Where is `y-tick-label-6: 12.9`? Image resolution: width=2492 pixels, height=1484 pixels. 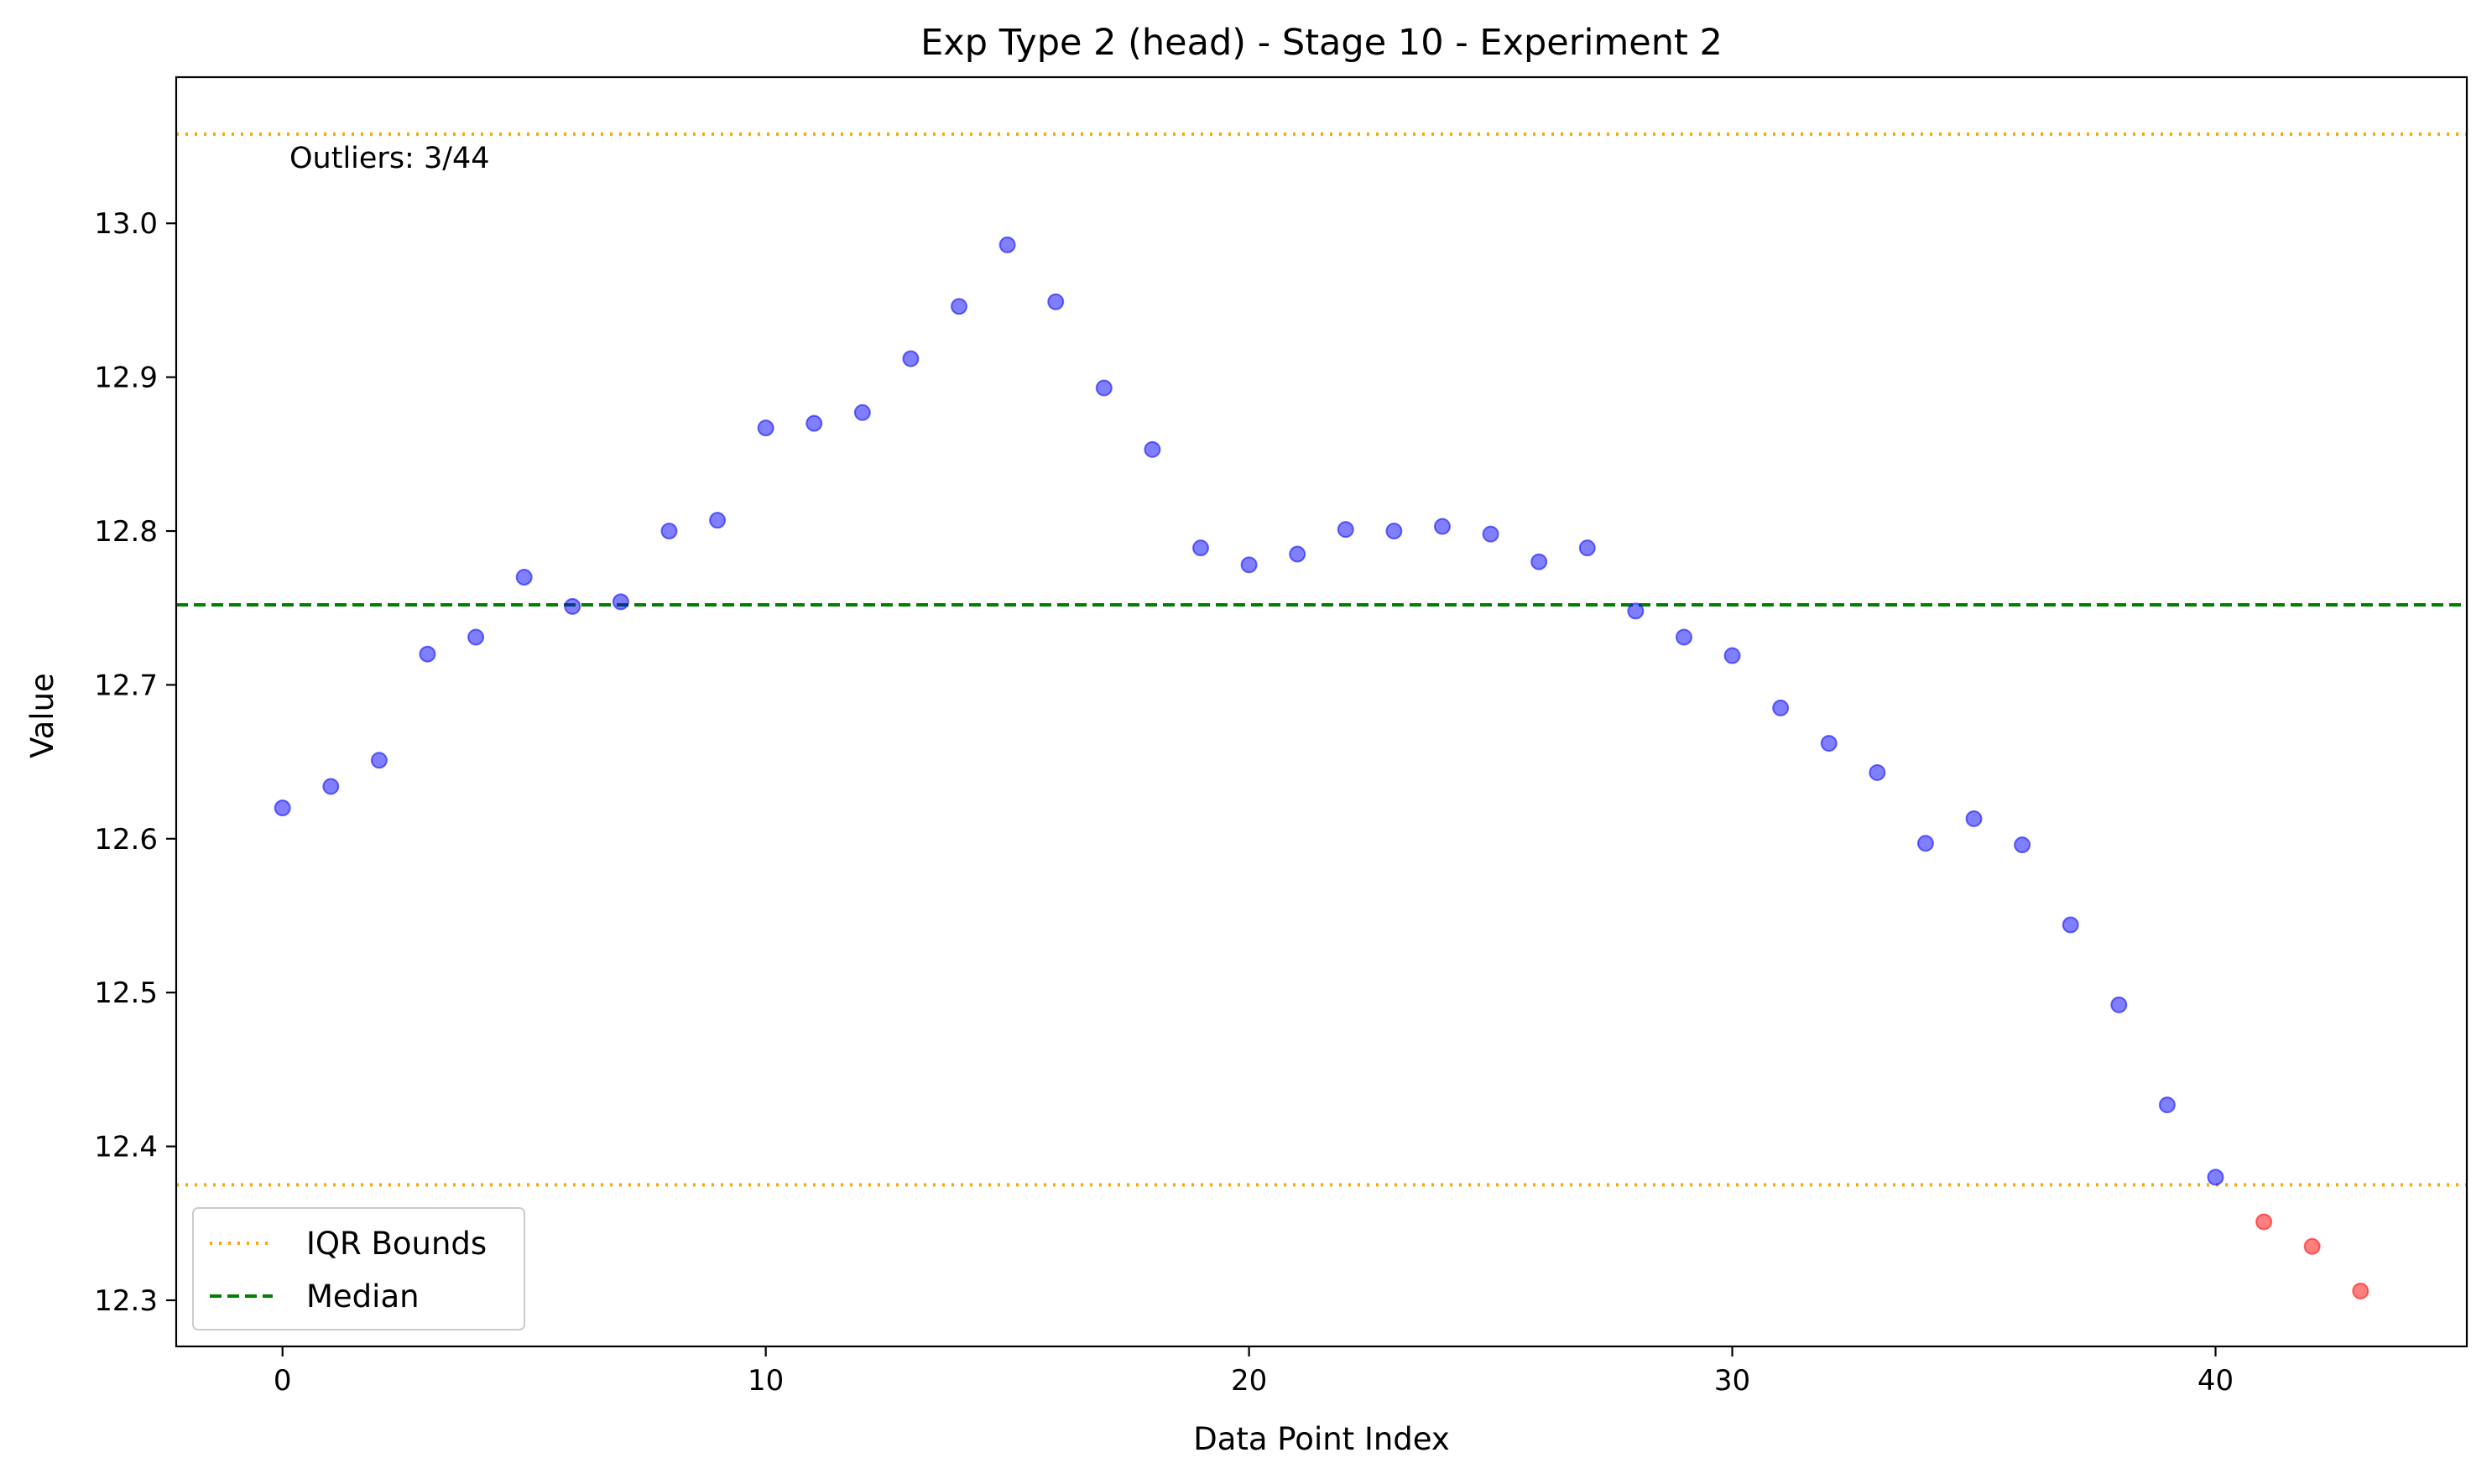
y-tick-label-6: 12.9 is located at coordinates (126, 378).